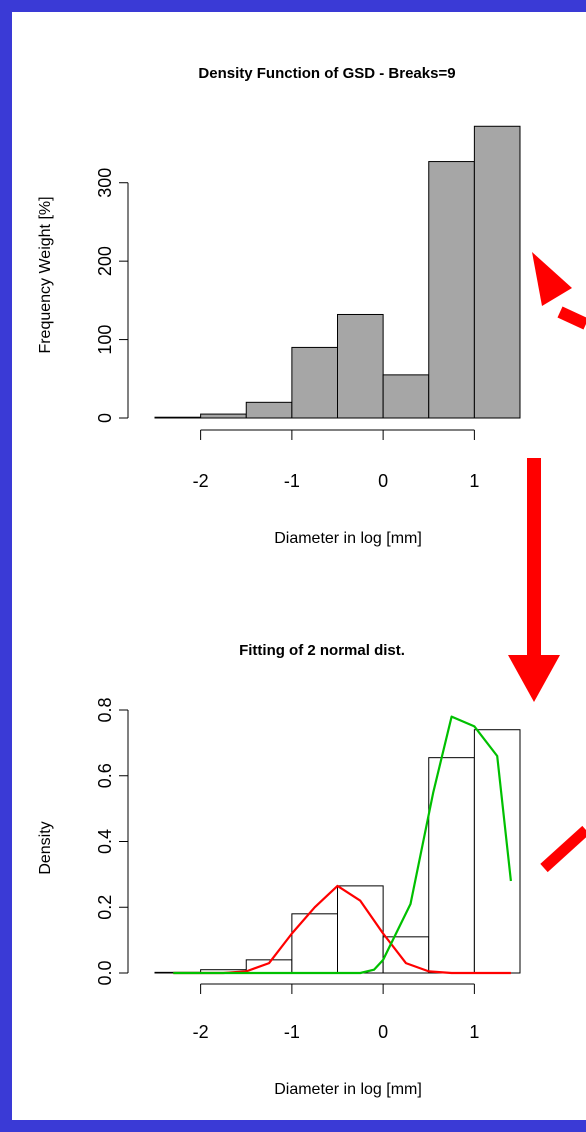 The height and width of the screenshot is (1132, 586). What do you see at coordinates (336, 1012) in the screenshot?
I see `chart2-x-axis: -2 -1 0 1` at bounding box center [336, 1012].